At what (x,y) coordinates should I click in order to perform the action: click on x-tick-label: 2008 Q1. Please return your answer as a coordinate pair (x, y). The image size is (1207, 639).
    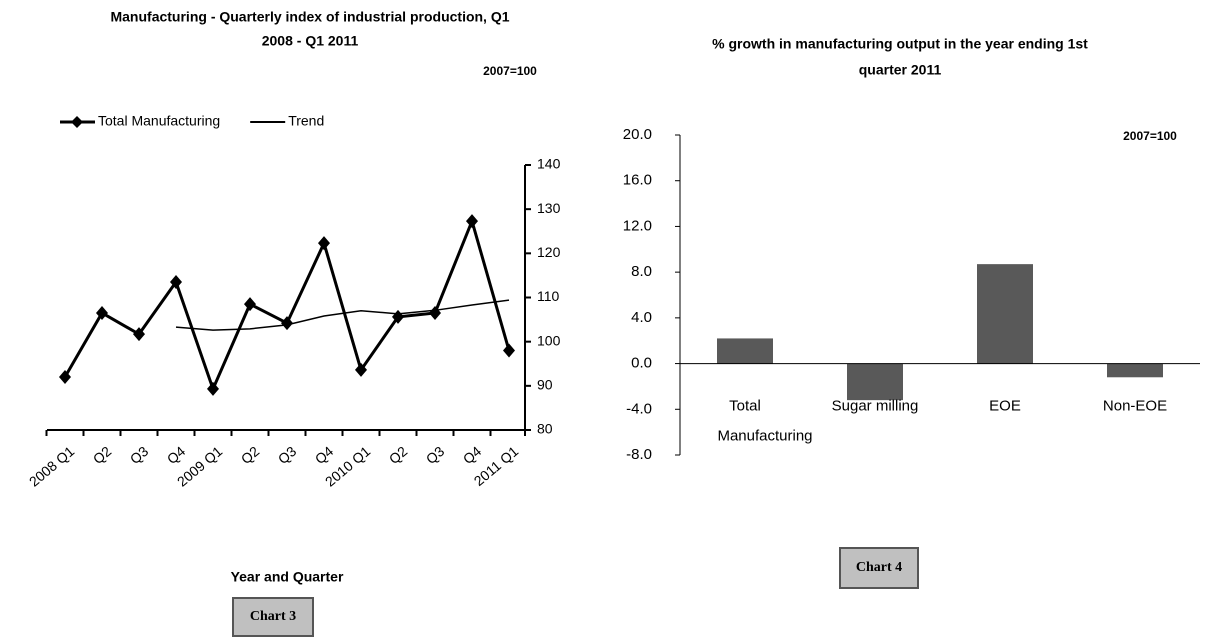
    Looking at the image, I should click on (52, 466).